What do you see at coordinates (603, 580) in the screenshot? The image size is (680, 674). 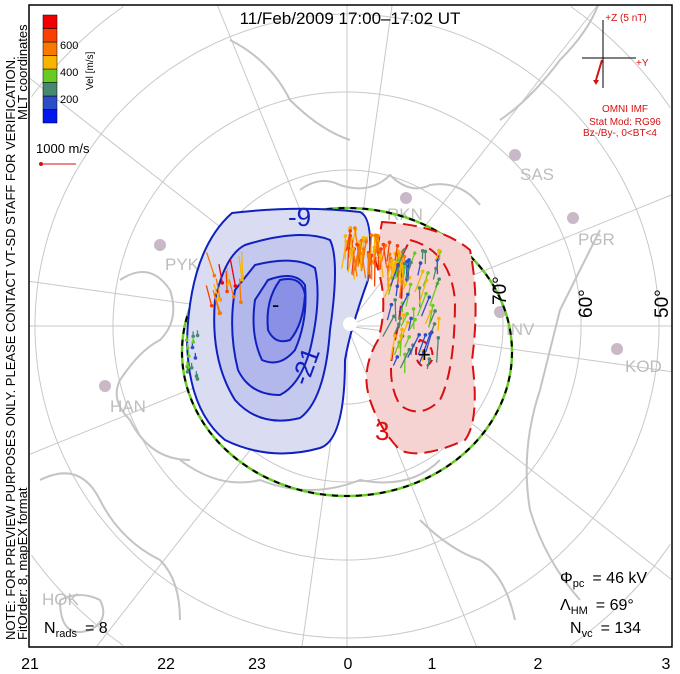 I see `cross-polar-potential: Φpc = 46 kV` at bounding box center [603, 580].